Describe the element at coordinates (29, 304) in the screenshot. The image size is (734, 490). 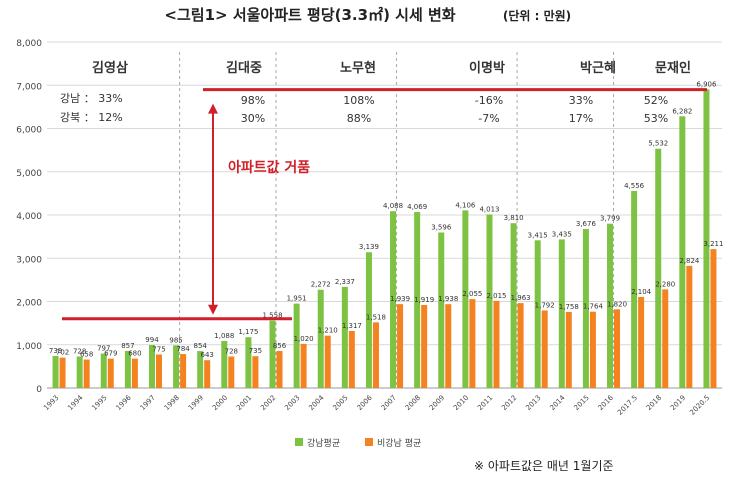
I see `y-tick-label: 2,000` at that location.